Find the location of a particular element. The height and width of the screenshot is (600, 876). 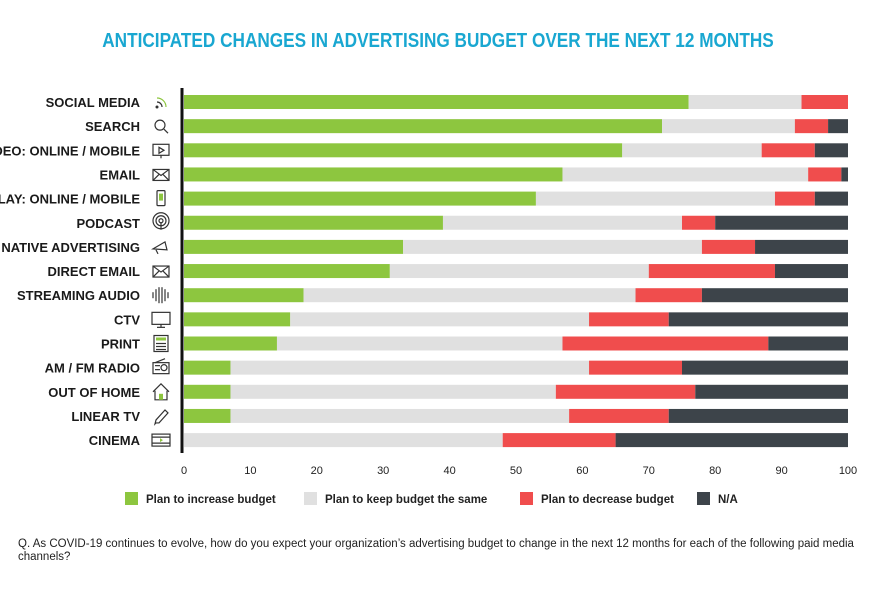

tv-icon is located at coordinates (161, 319).